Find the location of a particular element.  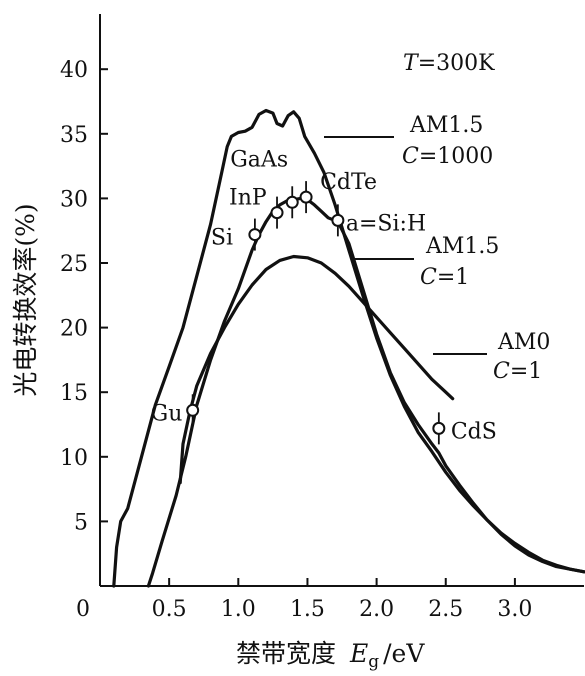

x-tick-label: 0.5 is located at coordinates (169, 609).